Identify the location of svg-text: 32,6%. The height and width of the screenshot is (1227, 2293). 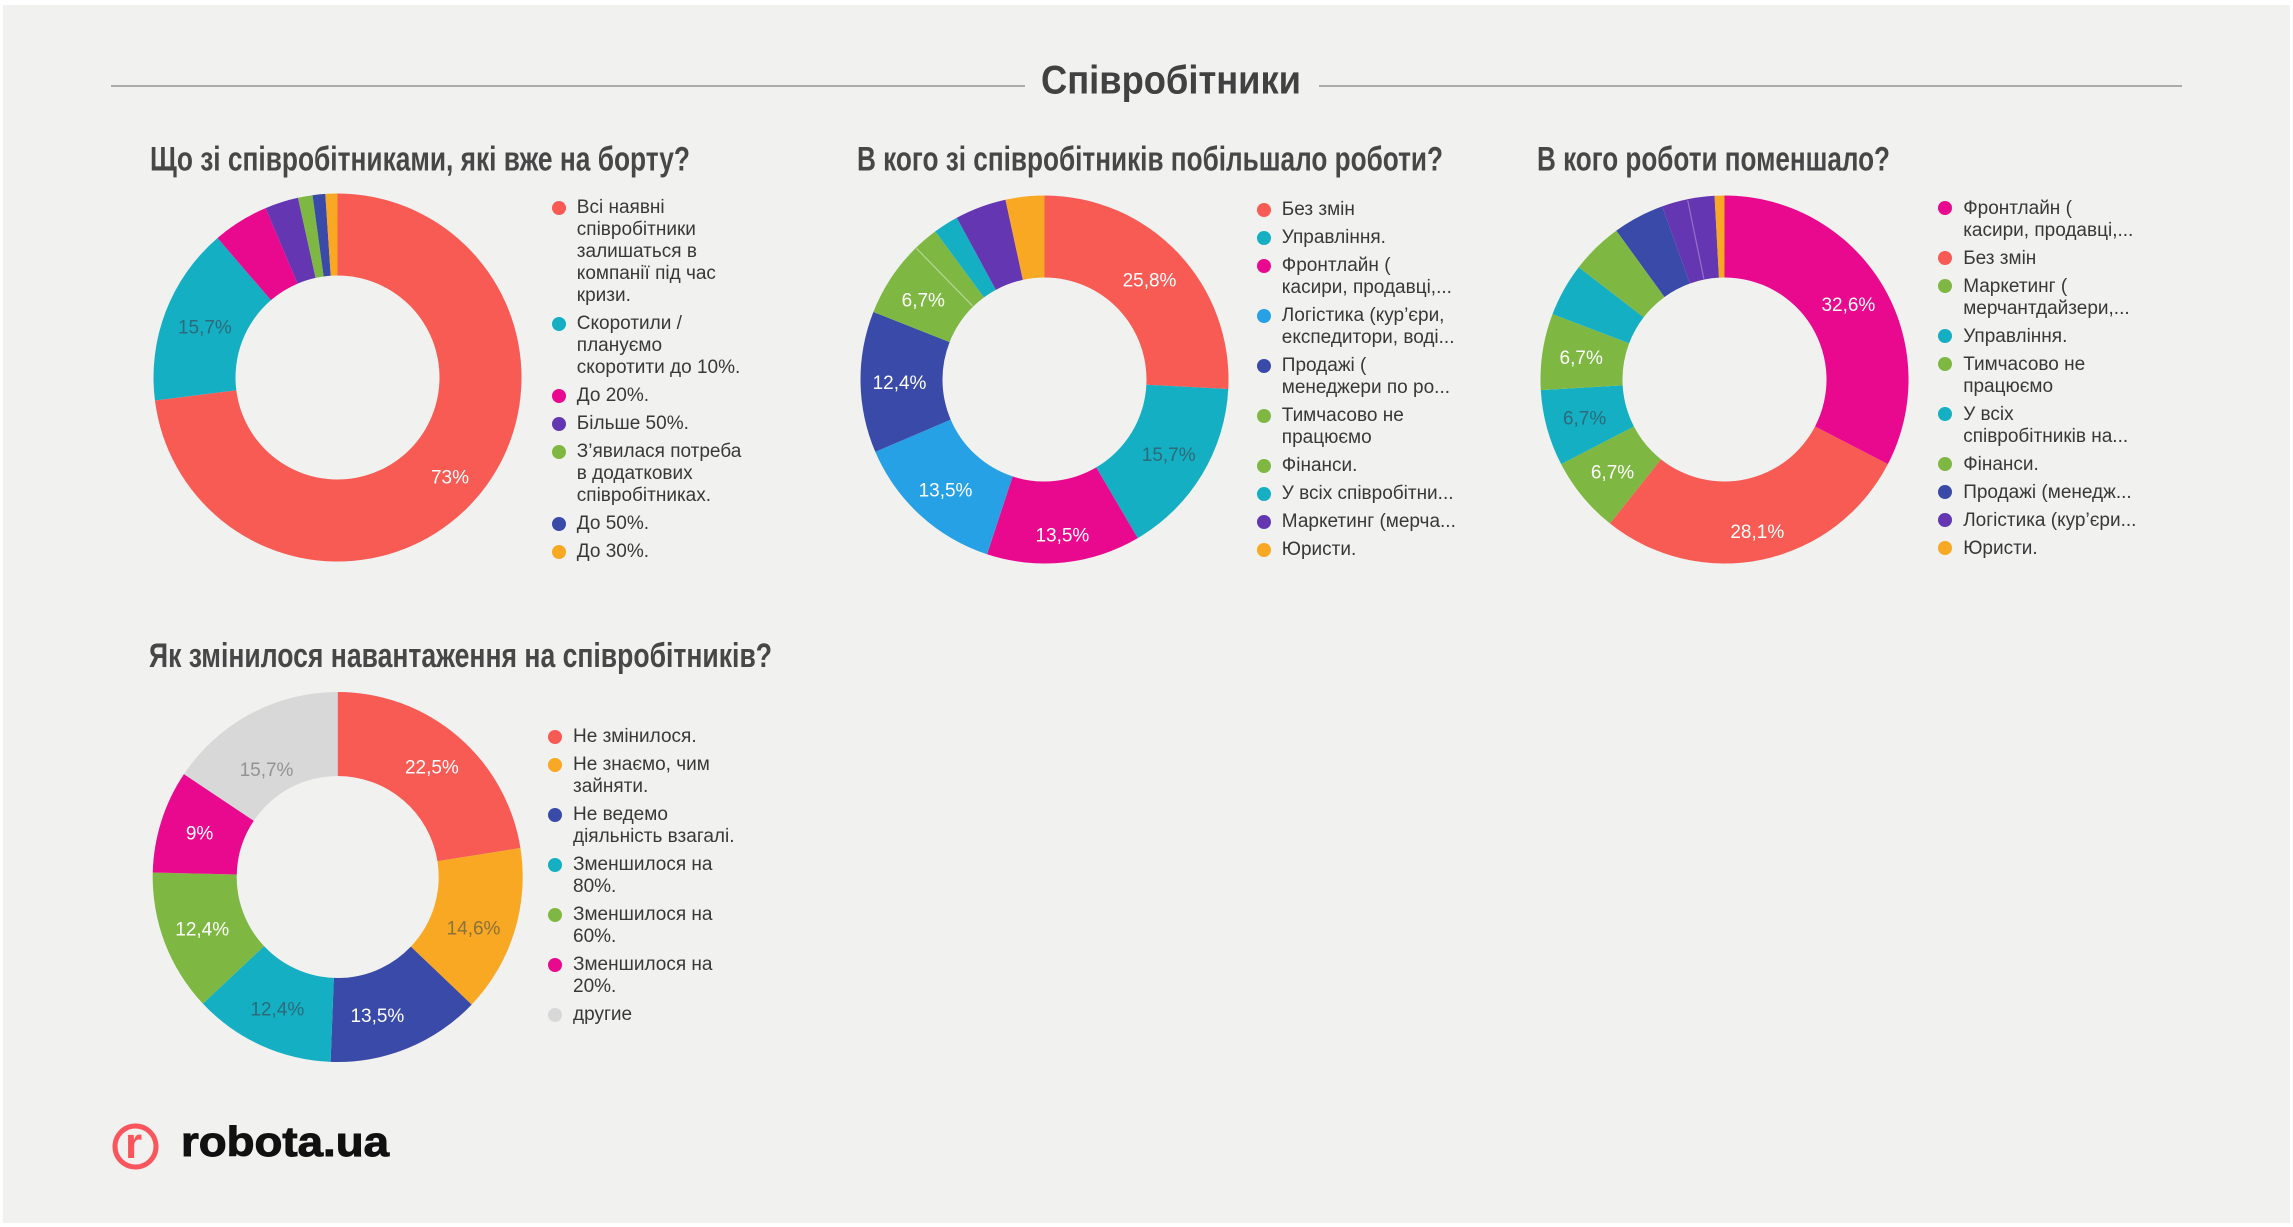
(1848, 305).